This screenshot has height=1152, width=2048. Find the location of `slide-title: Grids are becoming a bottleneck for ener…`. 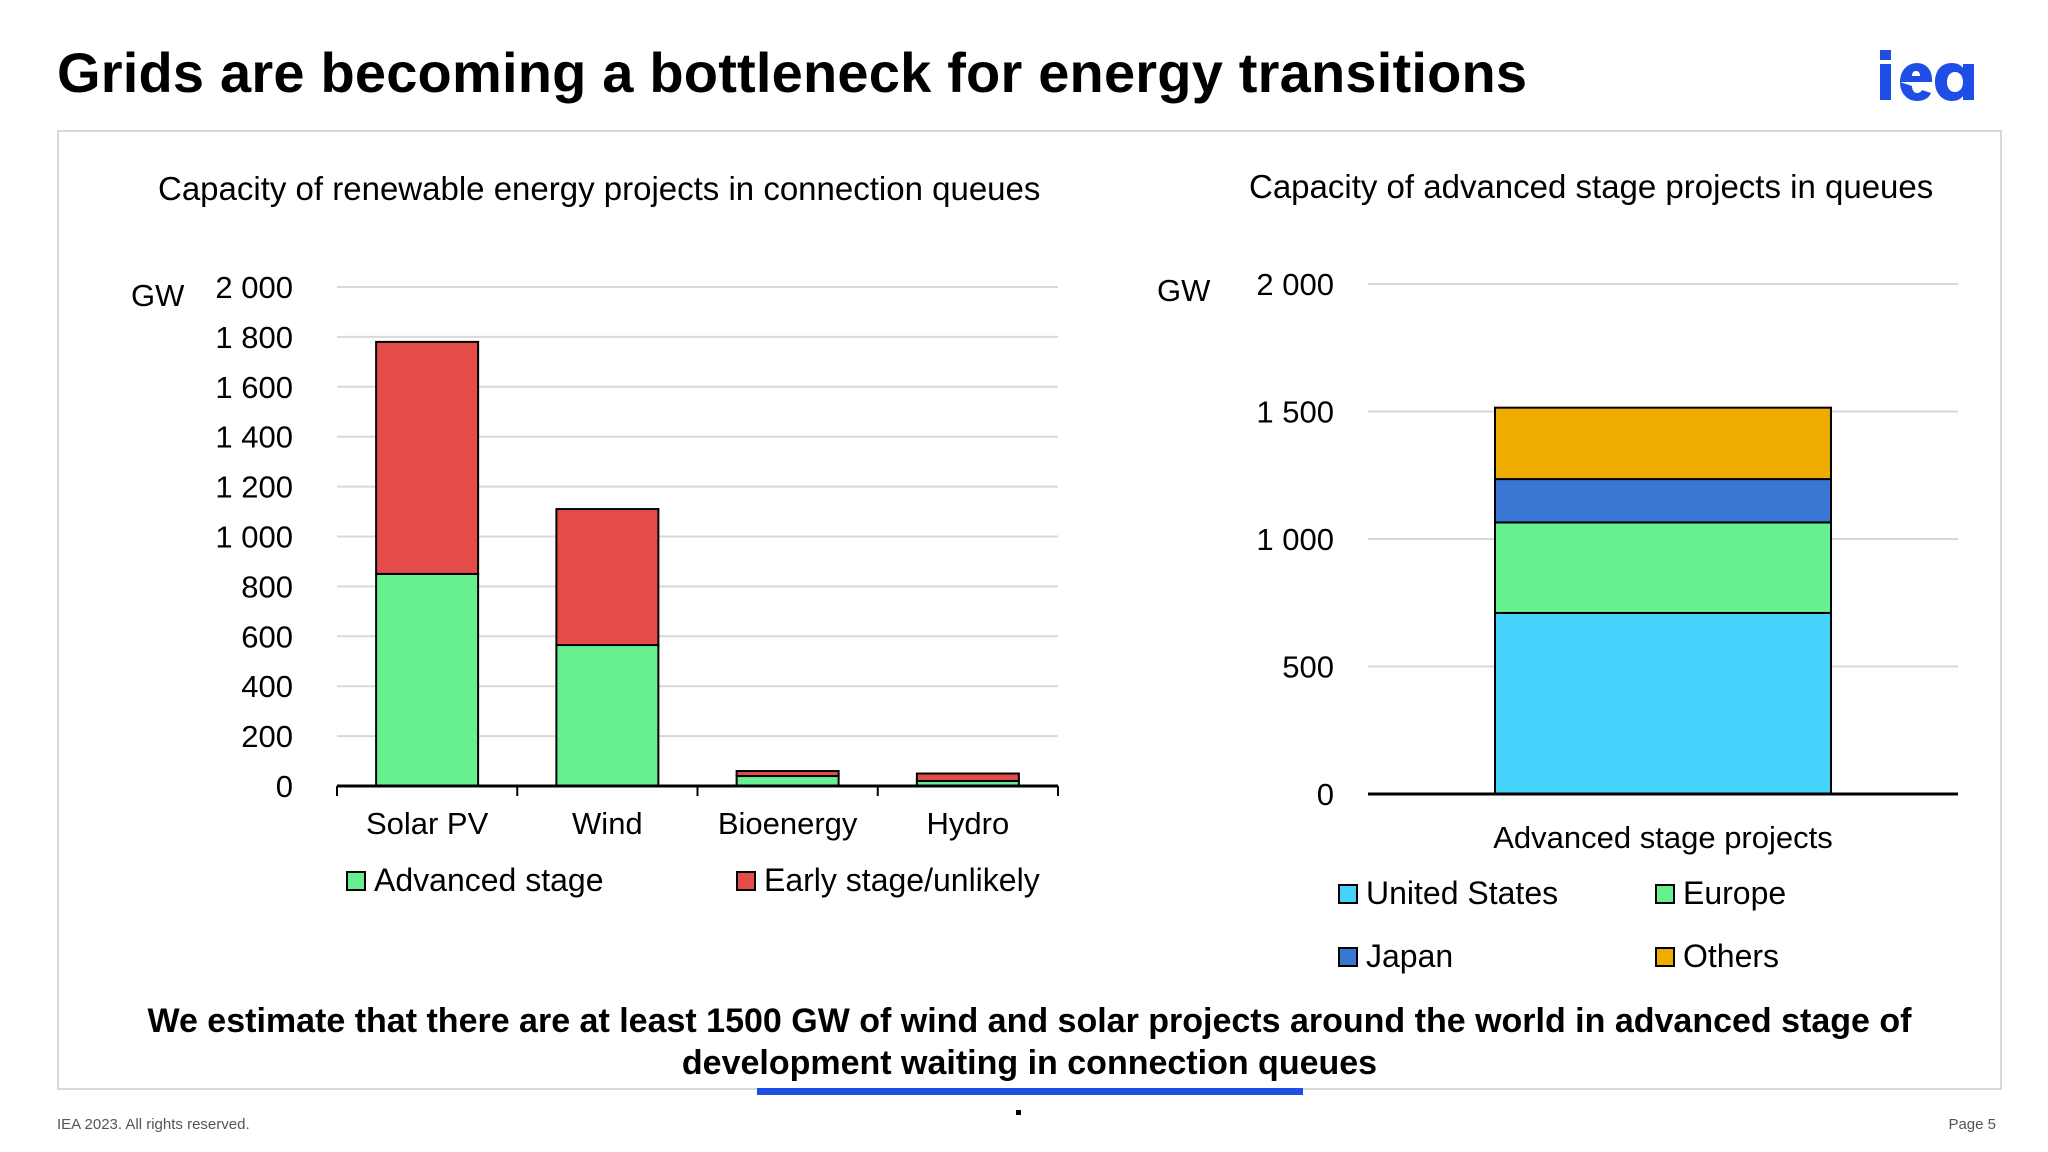

slide-title: Grids are becoming a bottleneck for ener… is located at coordinates (792, 72).